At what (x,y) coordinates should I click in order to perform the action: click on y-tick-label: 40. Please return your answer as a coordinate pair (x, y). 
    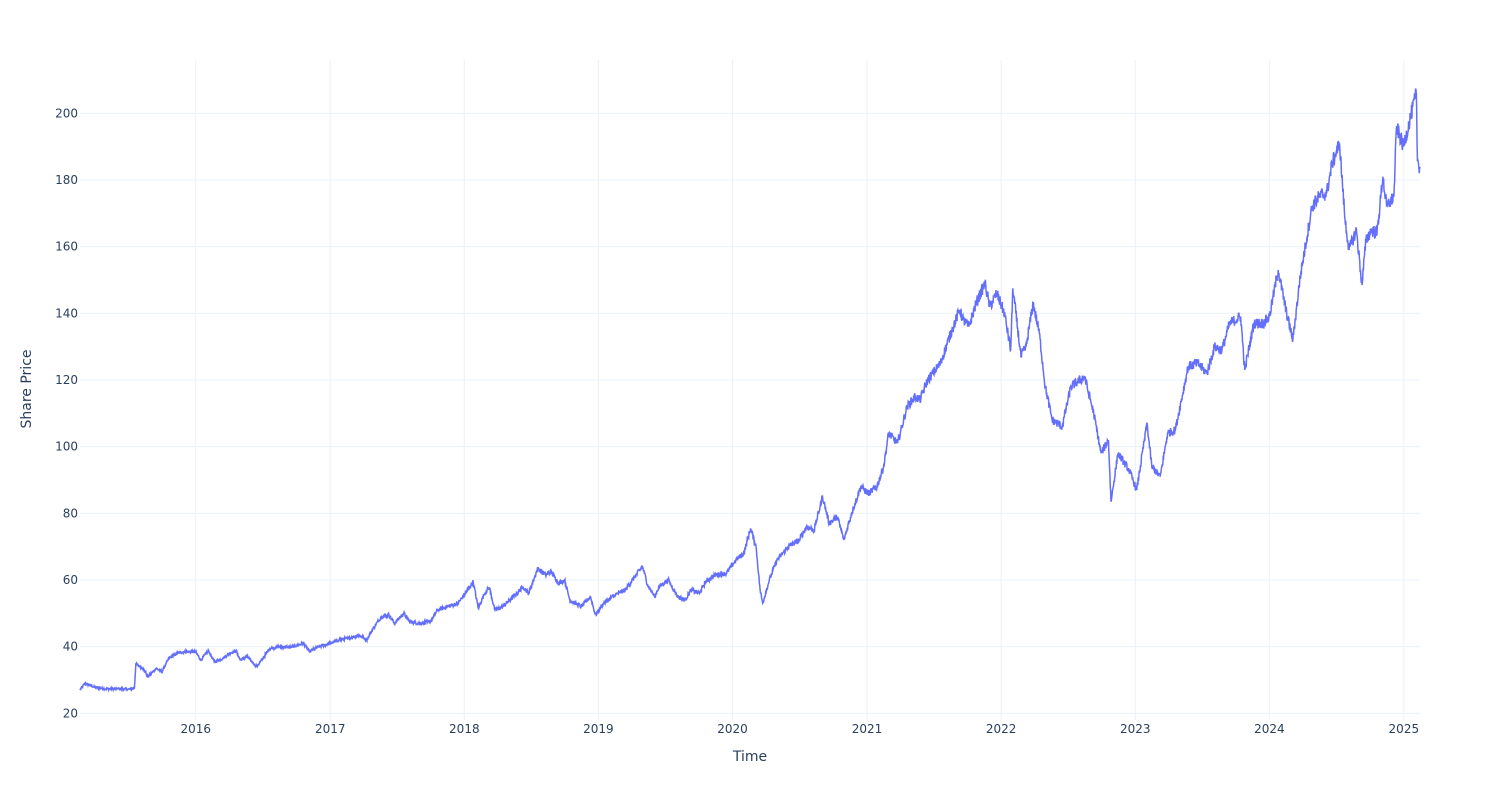
    Looking at the image, I should click on (70, 647).